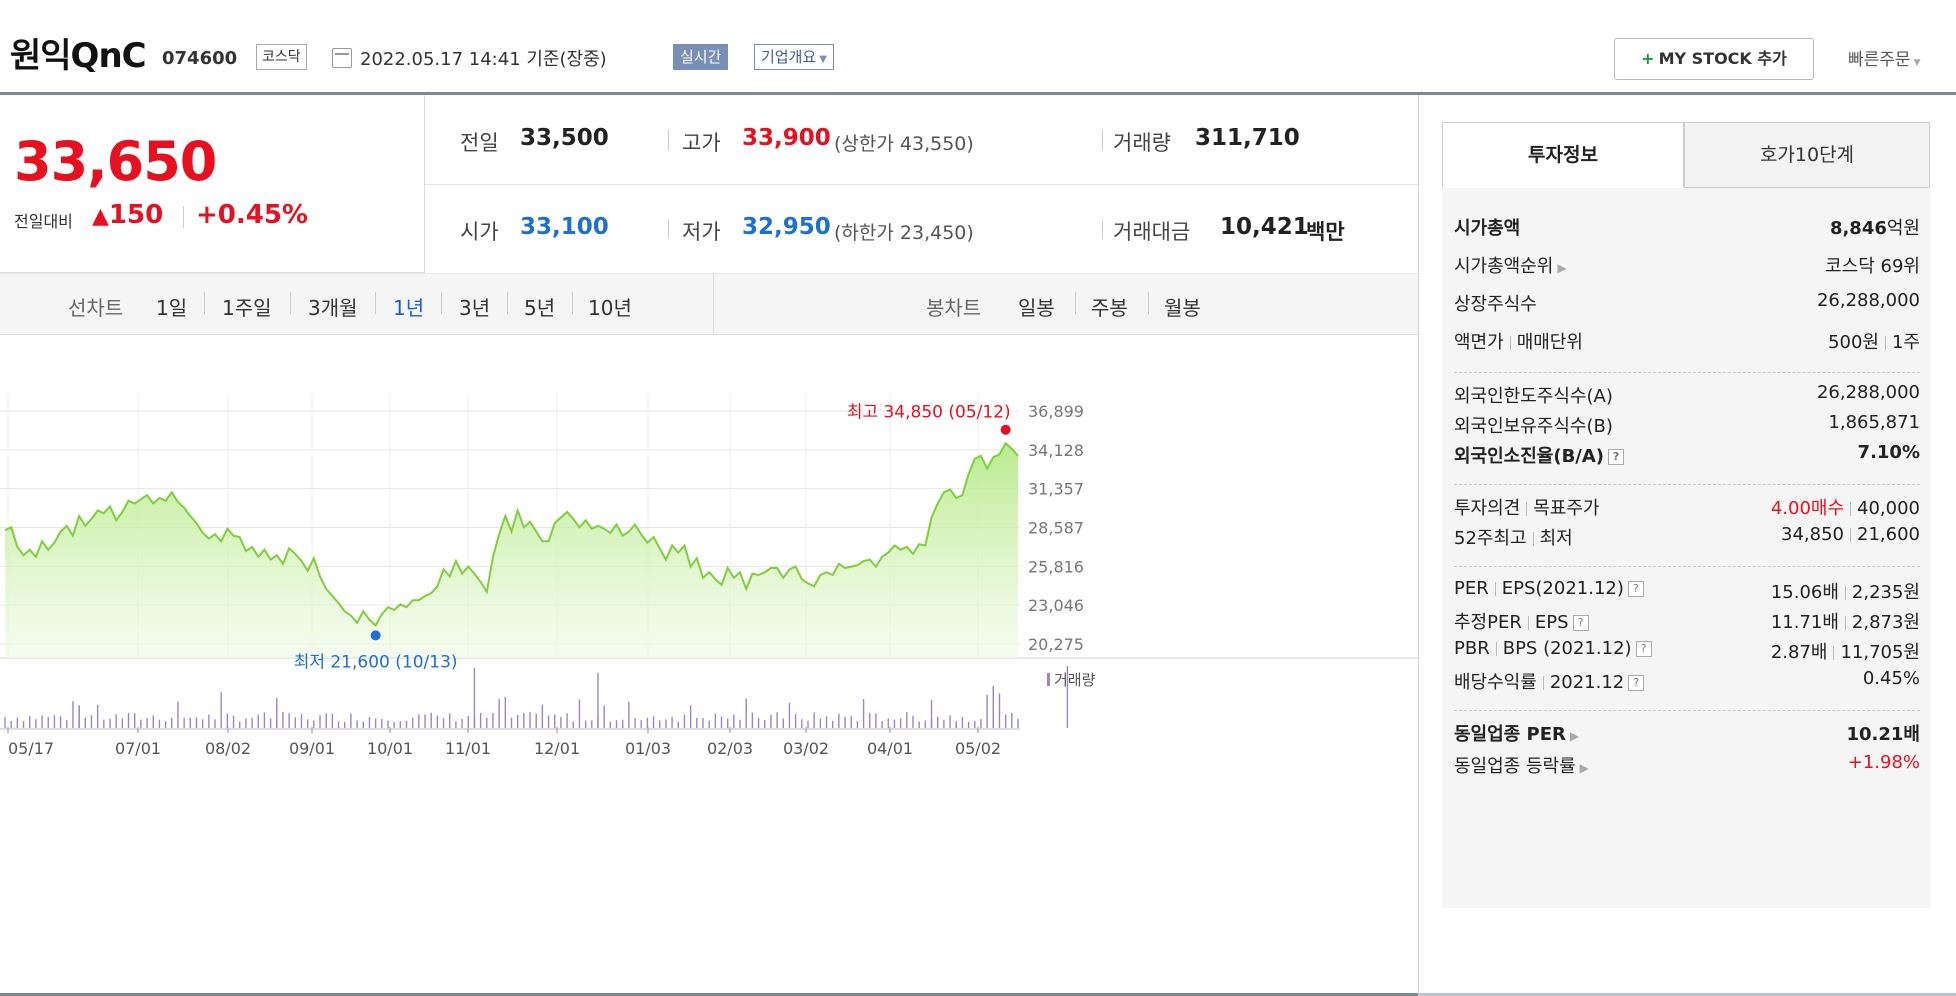 This screenshot has width=1956, height=996. I want to click on x-tick-label: 01/03, so click(648, 748).